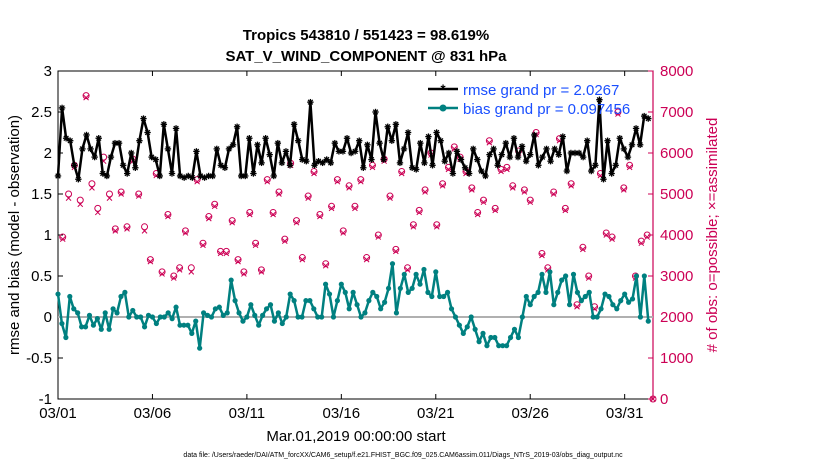 The image size is (830, 470). I want to click on y-left-tick-label-1: -0.5, so click(39, 358).